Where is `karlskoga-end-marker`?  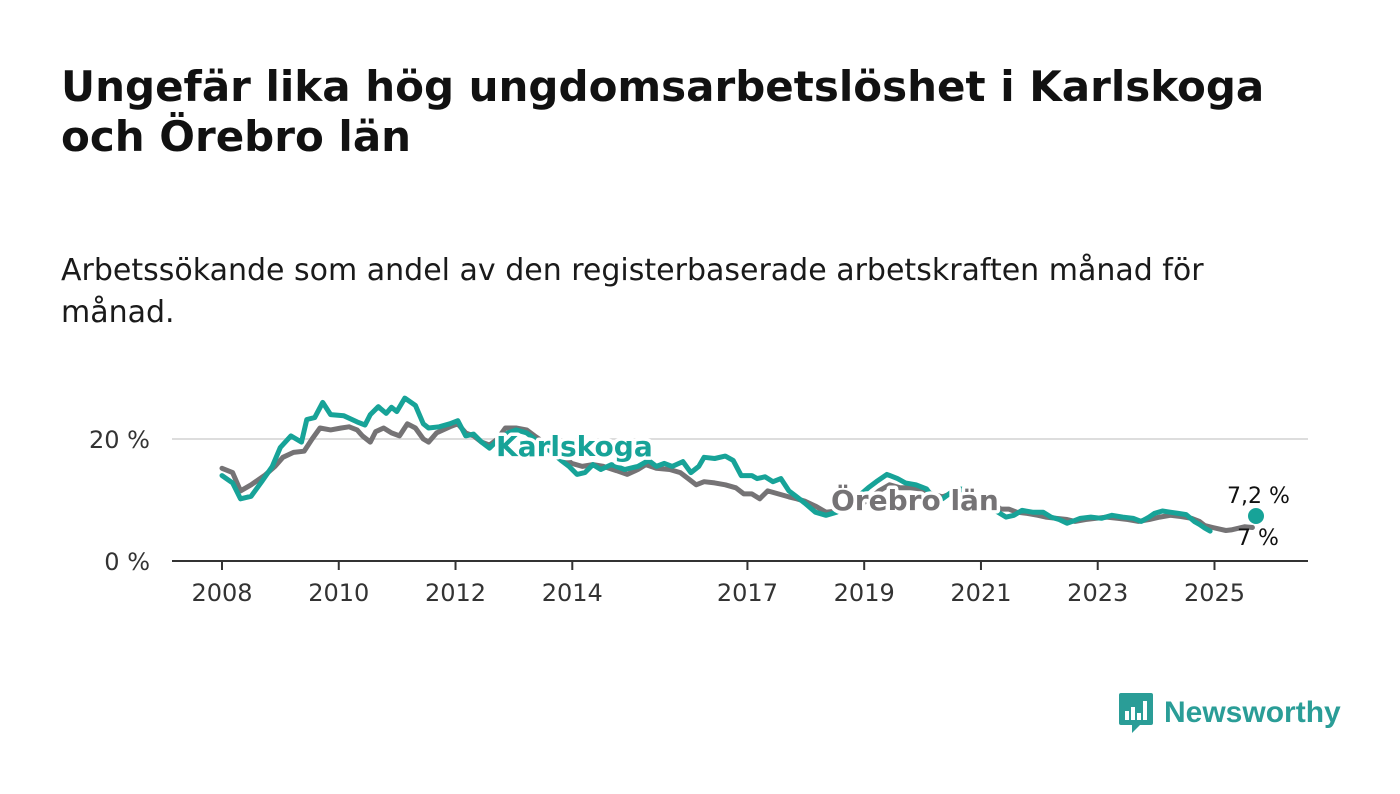 karlskoga-end-marker is located at coordinates (1256, 516).